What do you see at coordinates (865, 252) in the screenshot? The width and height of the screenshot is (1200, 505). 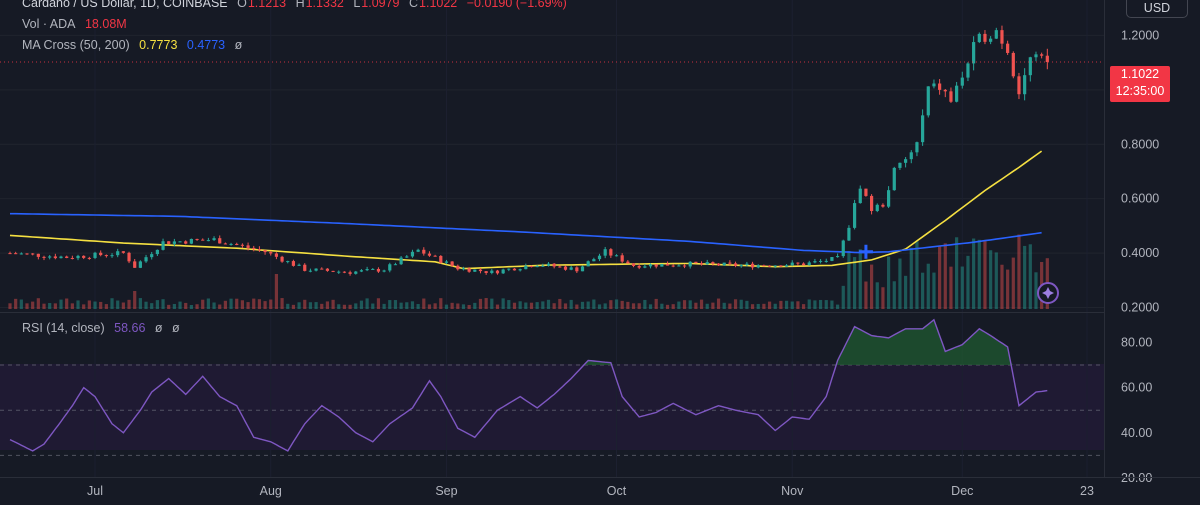 I see `cross-marker-icon-bar` at bounding box center [865, 252].